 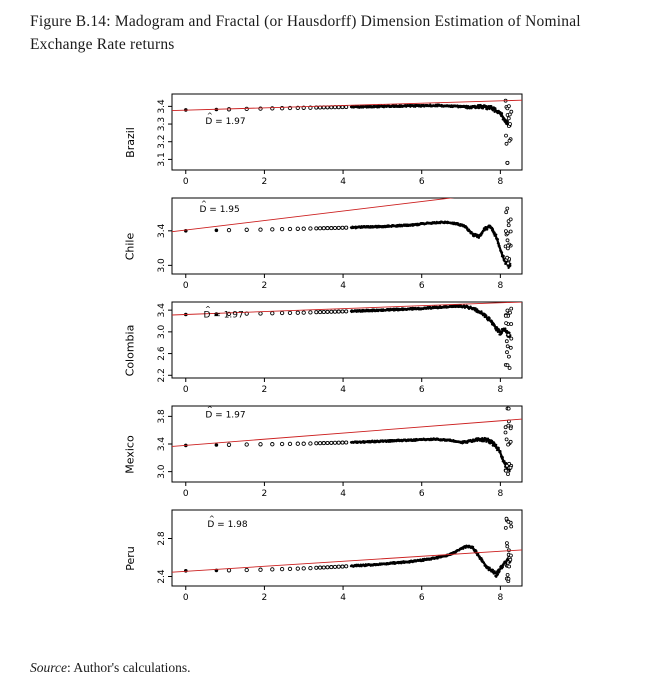 I want to click on country-name: Peru, so click(x=130, y=558).